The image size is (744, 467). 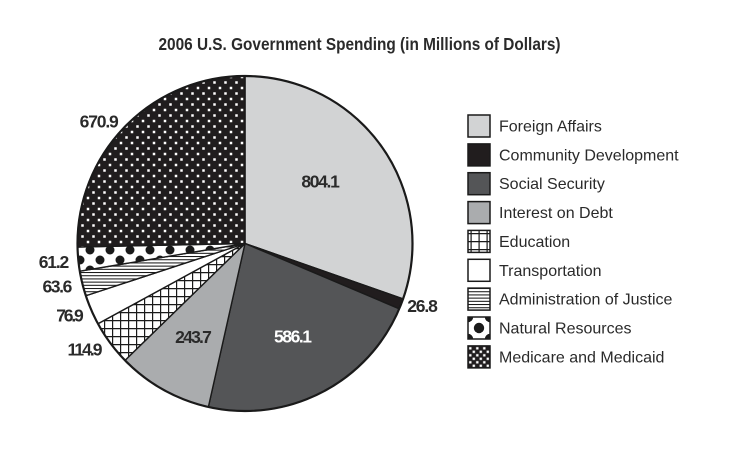 I want to click on svg-text: 63.6, so click(x=58, y=287).